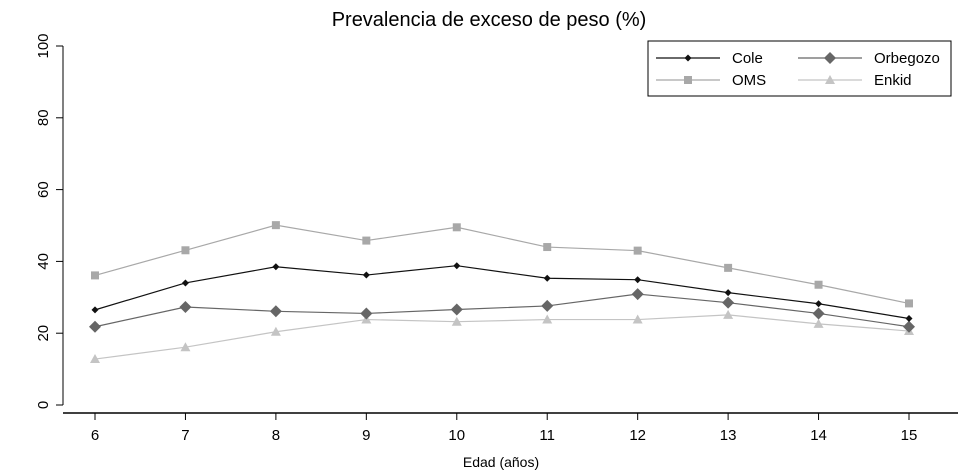 The image size is (960, 474). I want to click on x-tick-label: 15, so click(909, 435).